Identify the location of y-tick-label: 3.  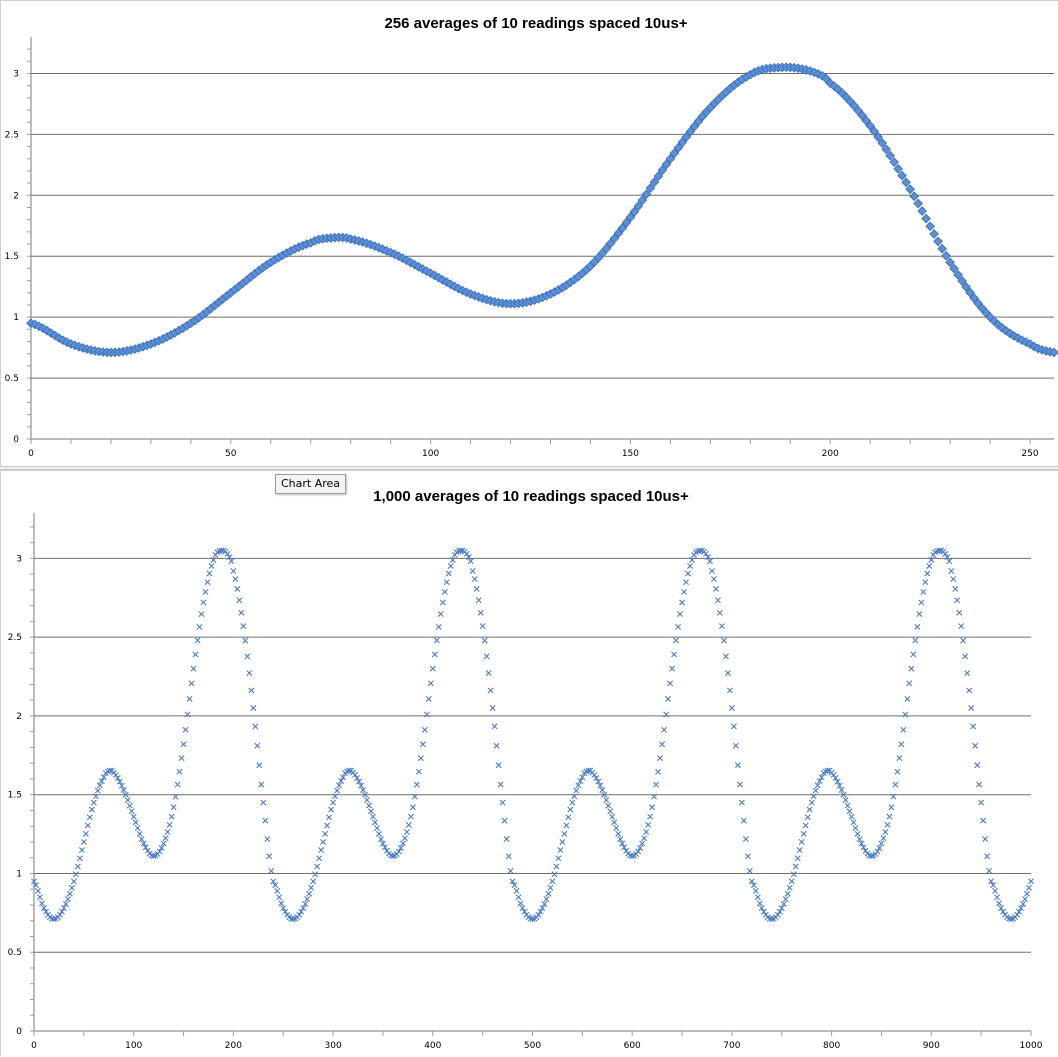
(16, 74).